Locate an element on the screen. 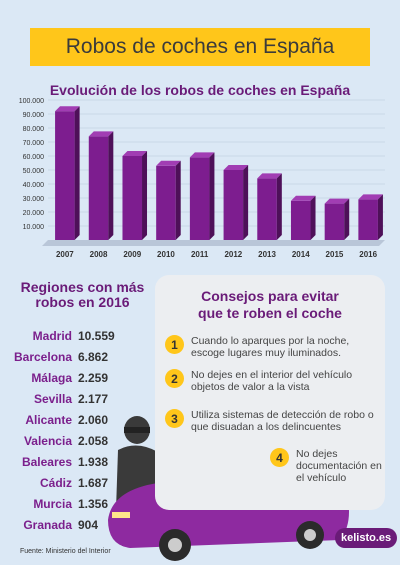  region-value: 1.687 is located at coordinates (93, 482).